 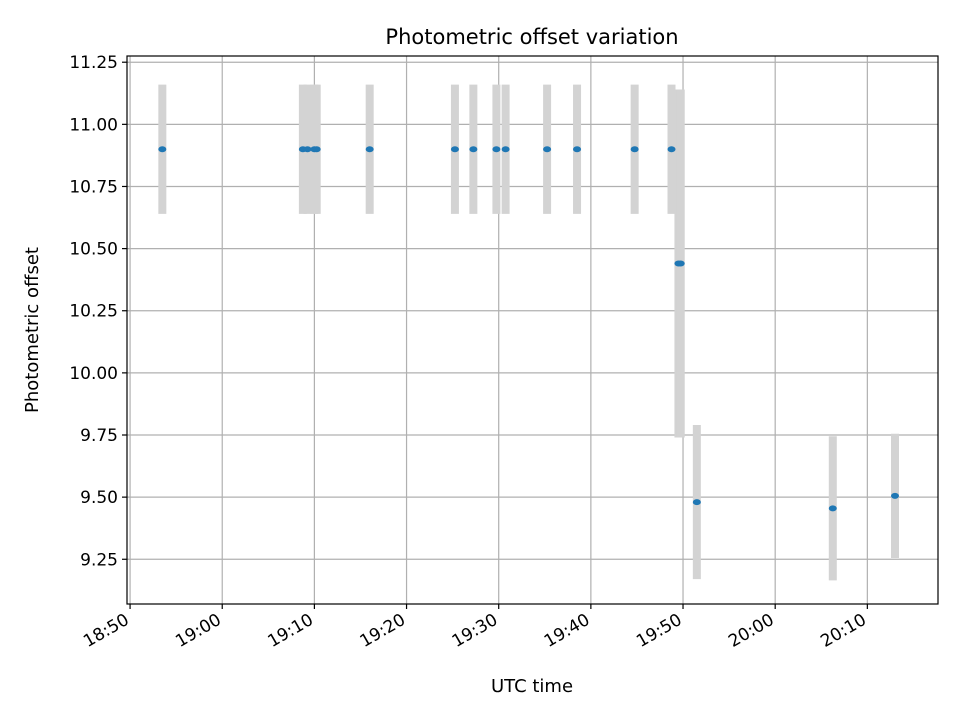 I want to click on y-tick-label: 10.75, so click(x=93, y=187).